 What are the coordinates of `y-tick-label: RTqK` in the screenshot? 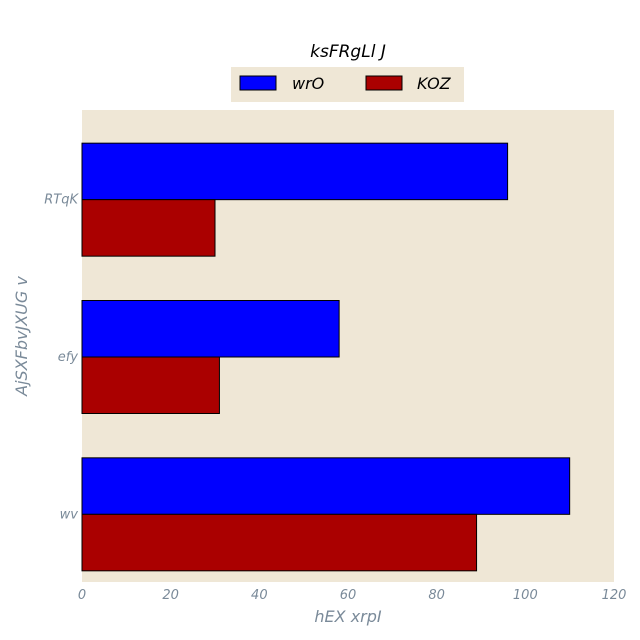 It's located at (61, 200).